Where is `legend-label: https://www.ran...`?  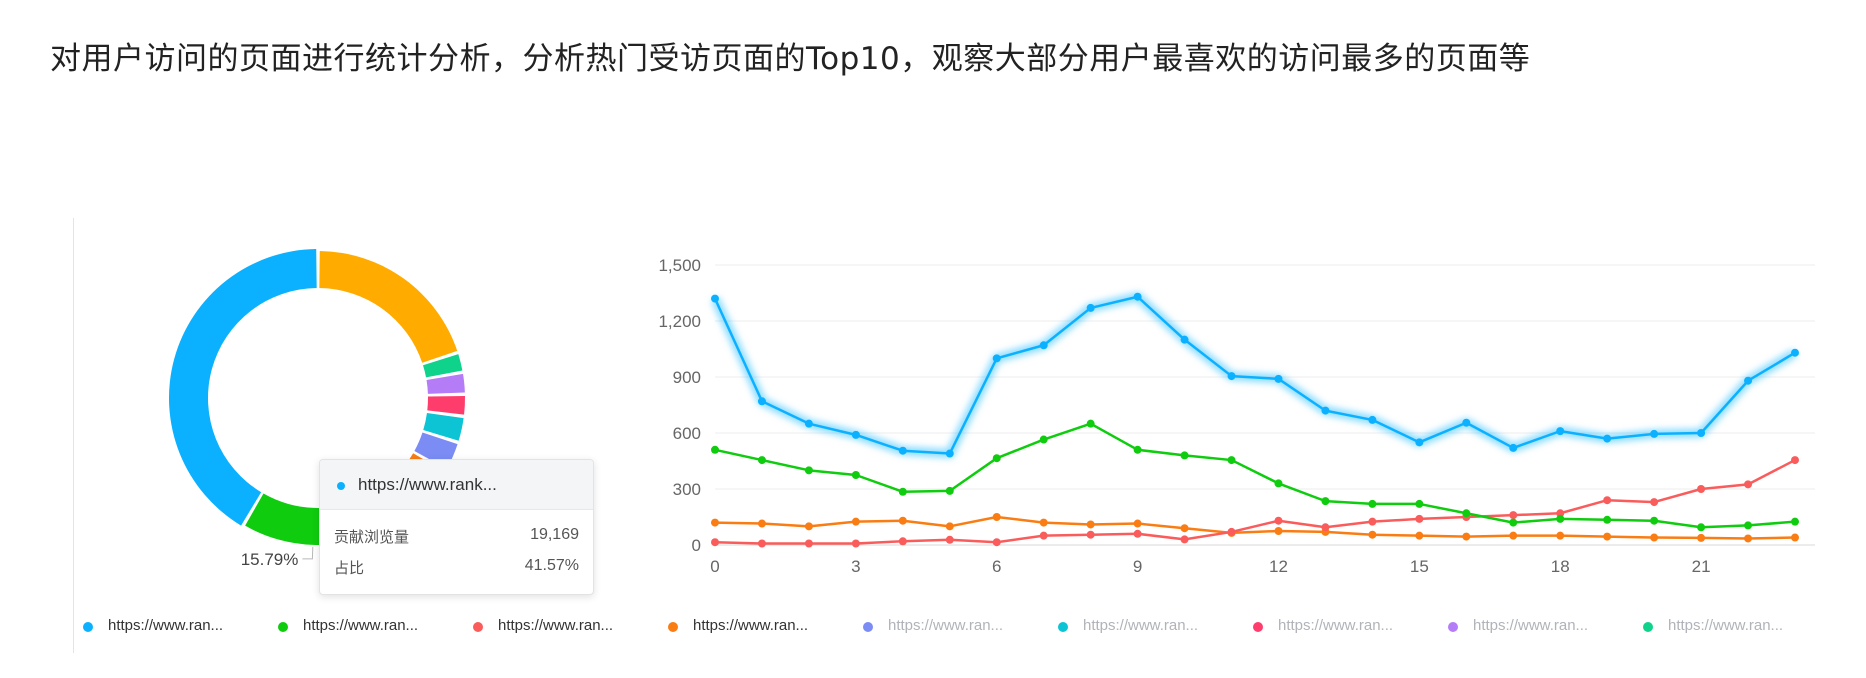
legend-label: https://www.ran... is located at coordinates (1531, 625).